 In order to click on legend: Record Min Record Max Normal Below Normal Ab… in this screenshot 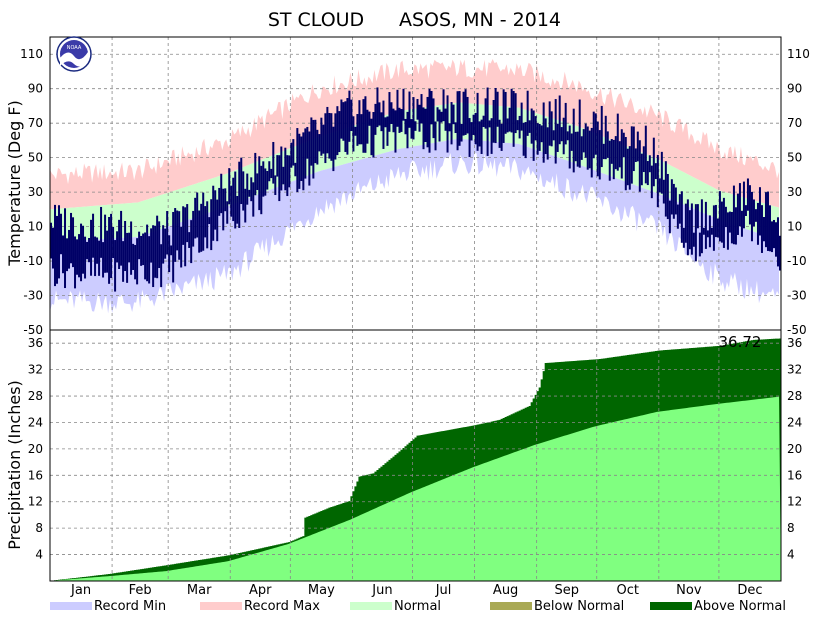, I will do `click(418, 606)`.